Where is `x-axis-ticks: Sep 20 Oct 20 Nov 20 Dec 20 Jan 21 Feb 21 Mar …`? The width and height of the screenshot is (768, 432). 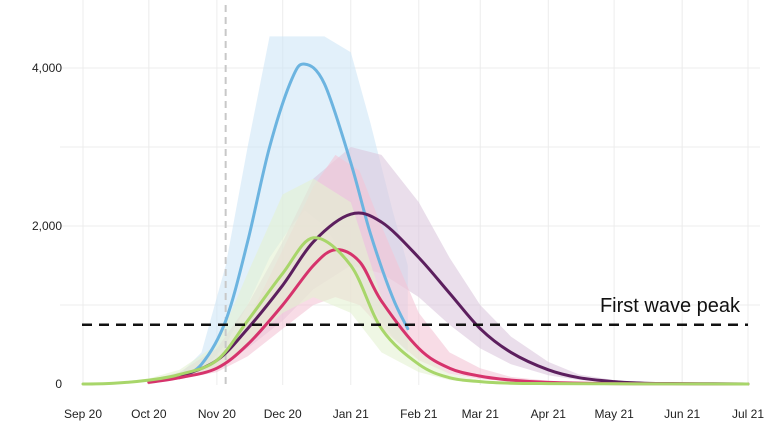
x-axis-ticks: Sep 20 Oct 20 Nov 20 Dec 20 Jan 21 Feb 21 Mar … is located at coordinates (414, 414).